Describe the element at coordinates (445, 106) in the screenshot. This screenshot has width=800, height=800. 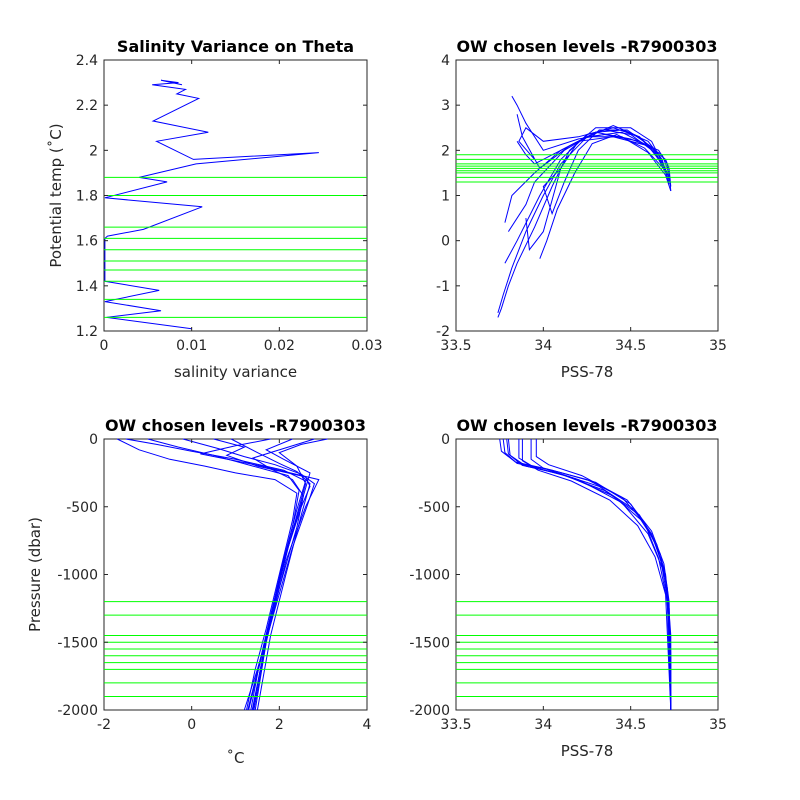
I see `y-tick-label: 3` at that location.